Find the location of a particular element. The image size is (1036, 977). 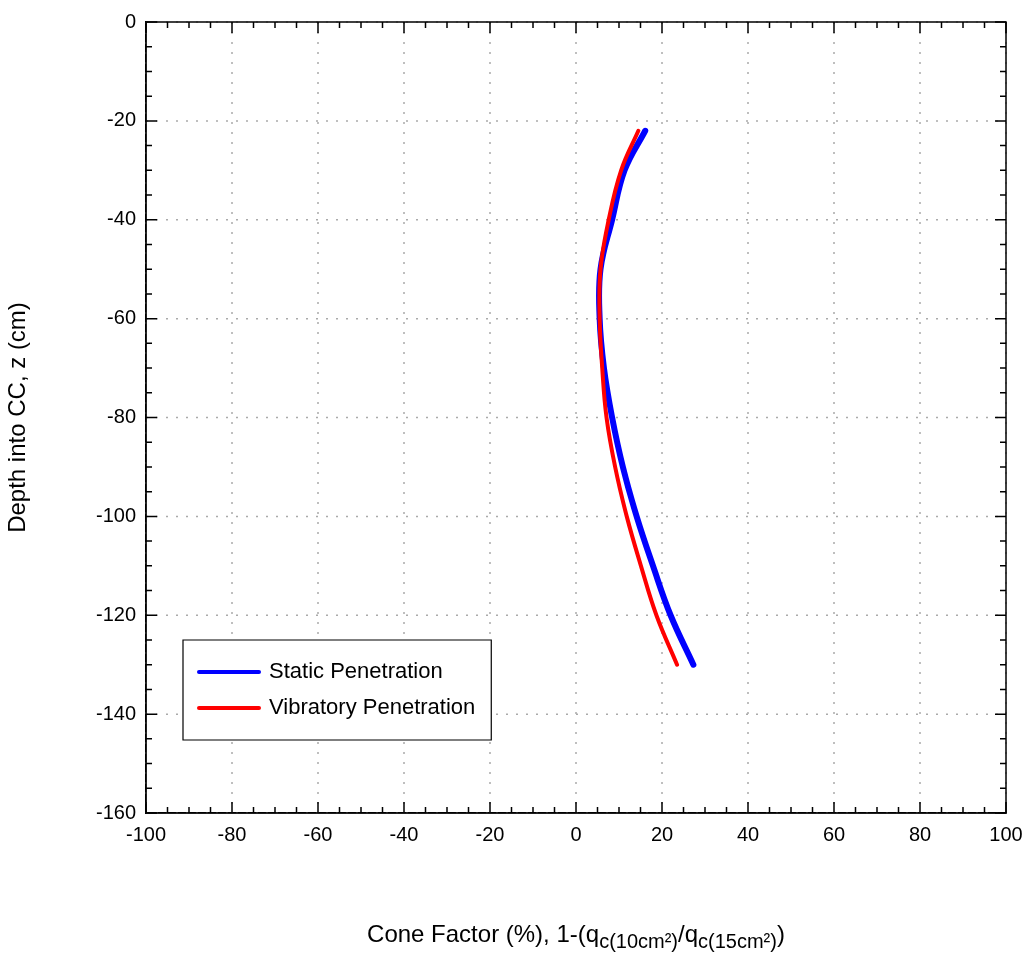

x-tick-label: 80 is located at coordinates (920, 833).